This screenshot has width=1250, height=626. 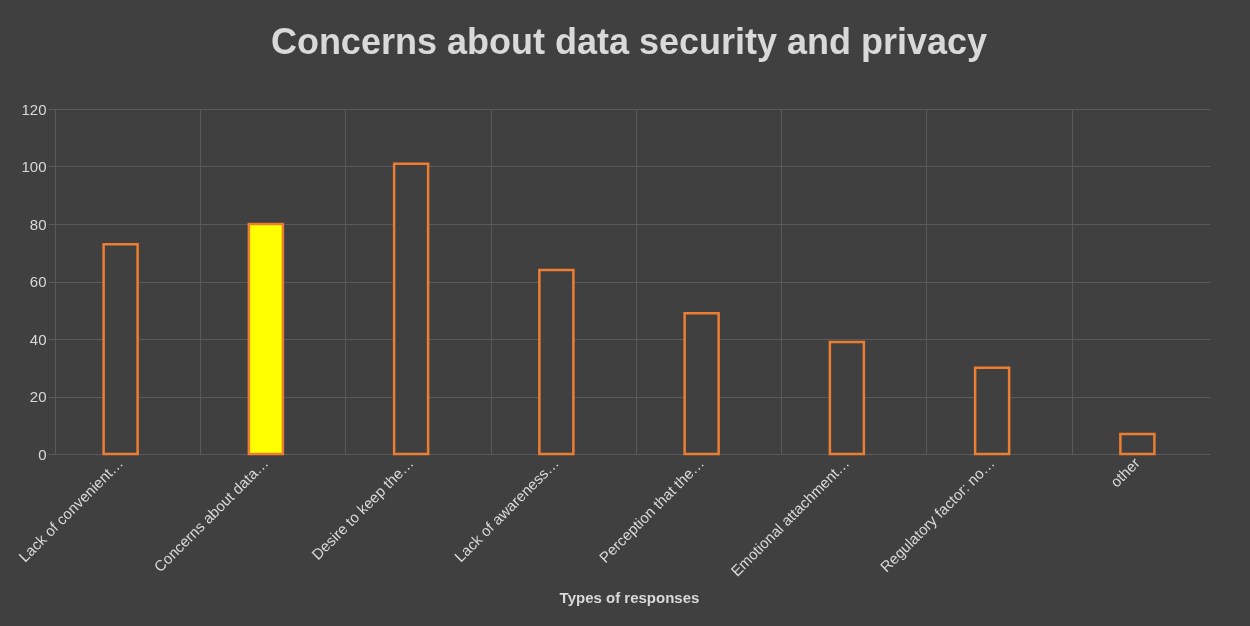 I want to click on chart-title: Concerns about data security and privacy, so click(x=629, y=41).